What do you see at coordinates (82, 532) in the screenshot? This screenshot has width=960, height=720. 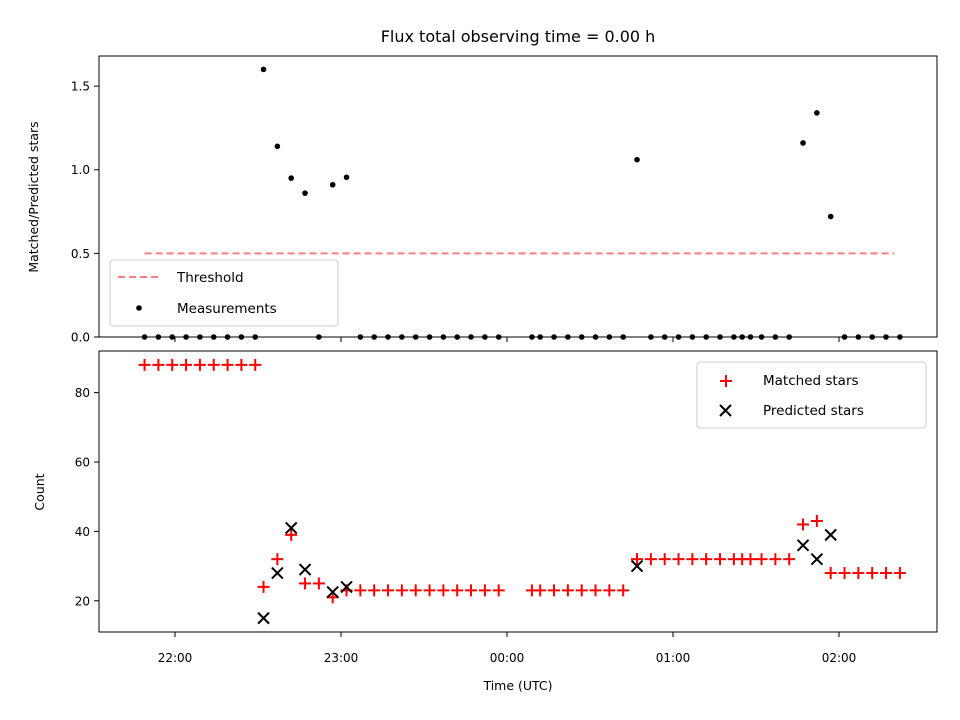 I see `bottom-y-tick-label: 40` at bounding box center [82, 532].